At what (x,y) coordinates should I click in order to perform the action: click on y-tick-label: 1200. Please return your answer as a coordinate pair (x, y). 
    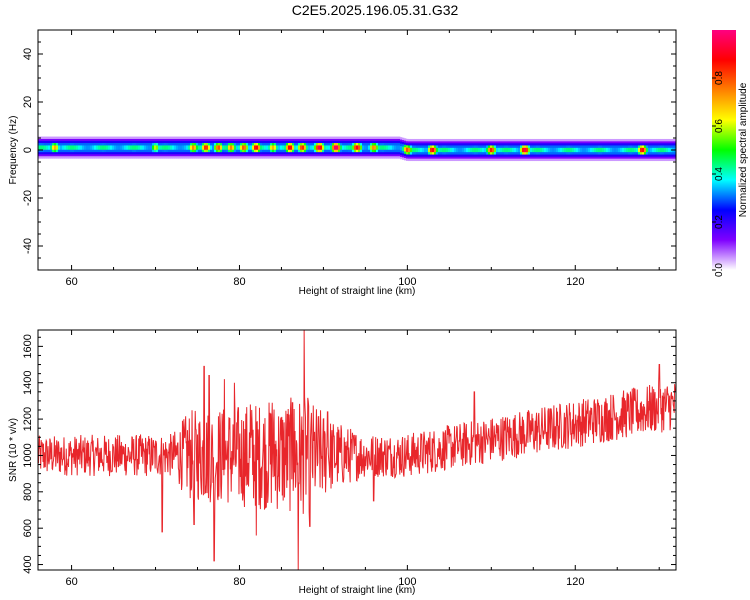
    Looking at the image, I should click on (28, 419).